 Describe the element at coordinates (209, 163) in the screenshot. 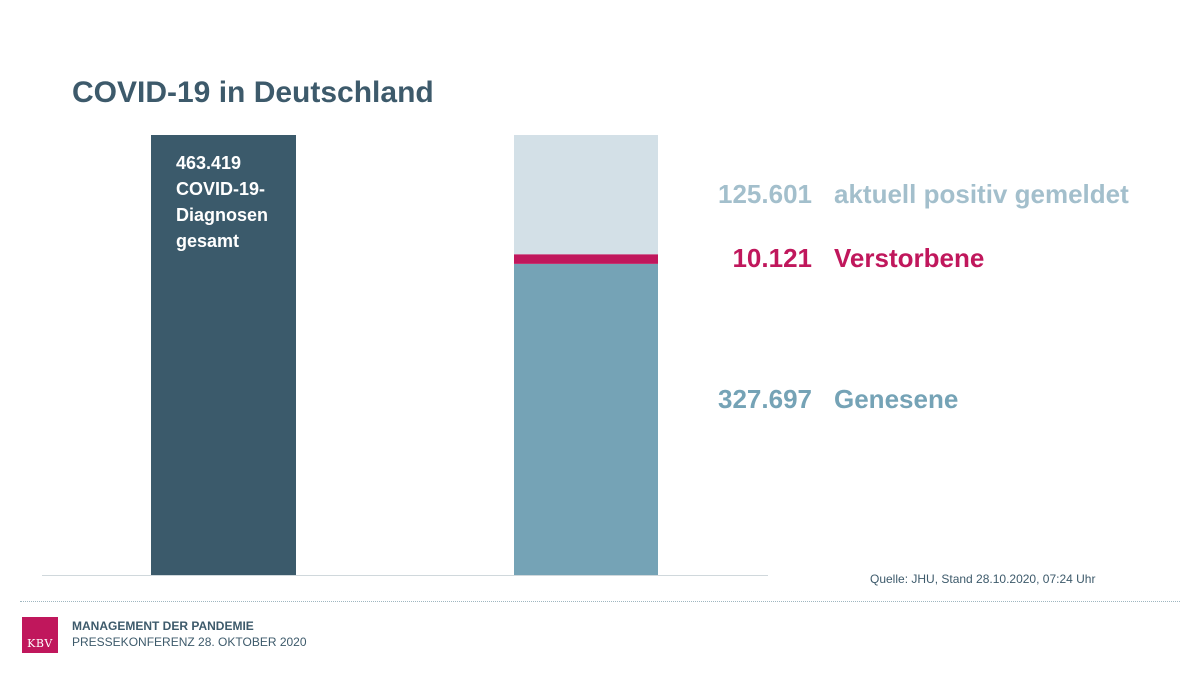

I see `total-label-line: 463.419` at that location.